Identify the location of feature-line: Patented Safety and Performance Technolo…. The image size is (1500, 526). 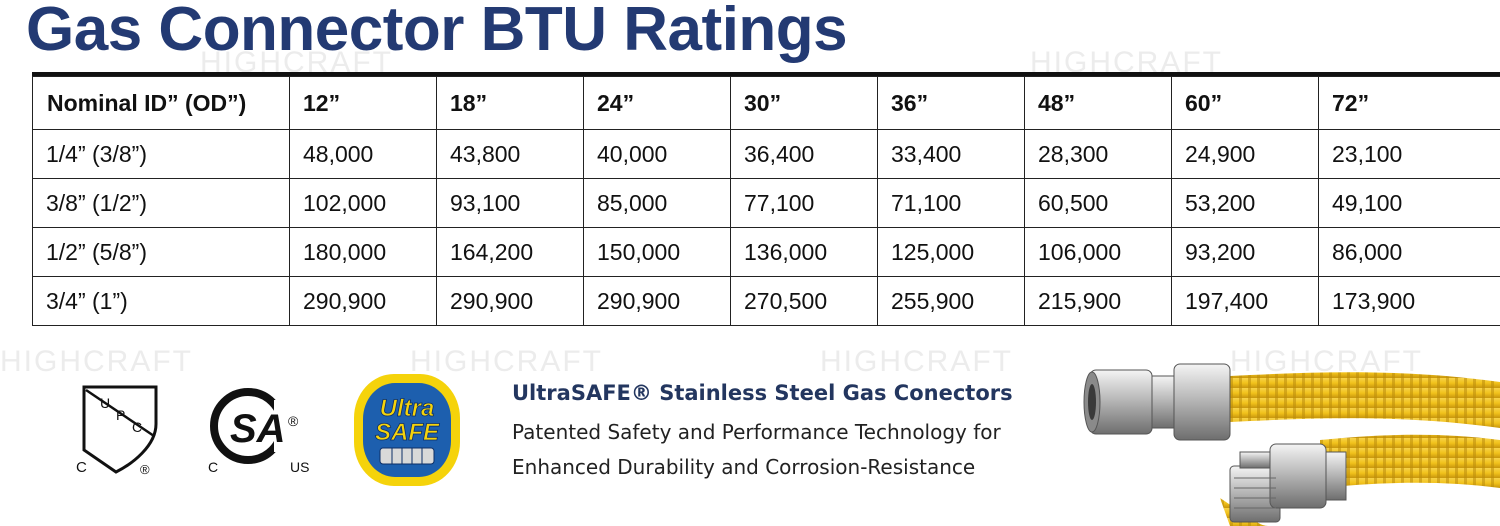
(756, 432).